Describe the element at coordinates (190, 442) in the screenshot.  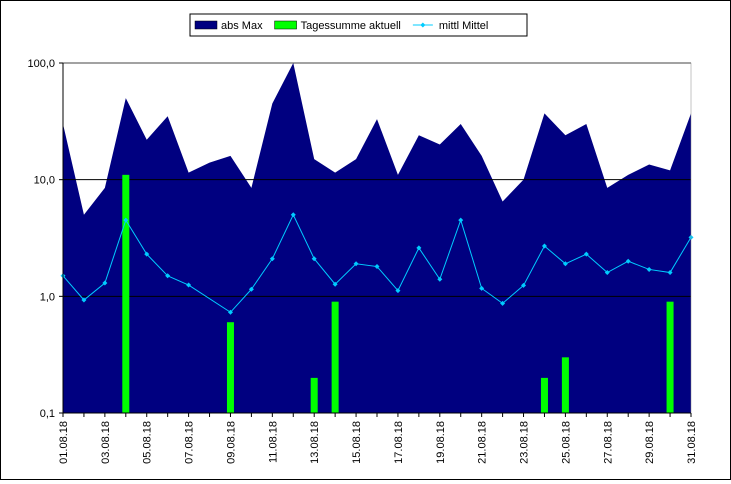
I see `x-tick-label: 07.08.18` at that location.